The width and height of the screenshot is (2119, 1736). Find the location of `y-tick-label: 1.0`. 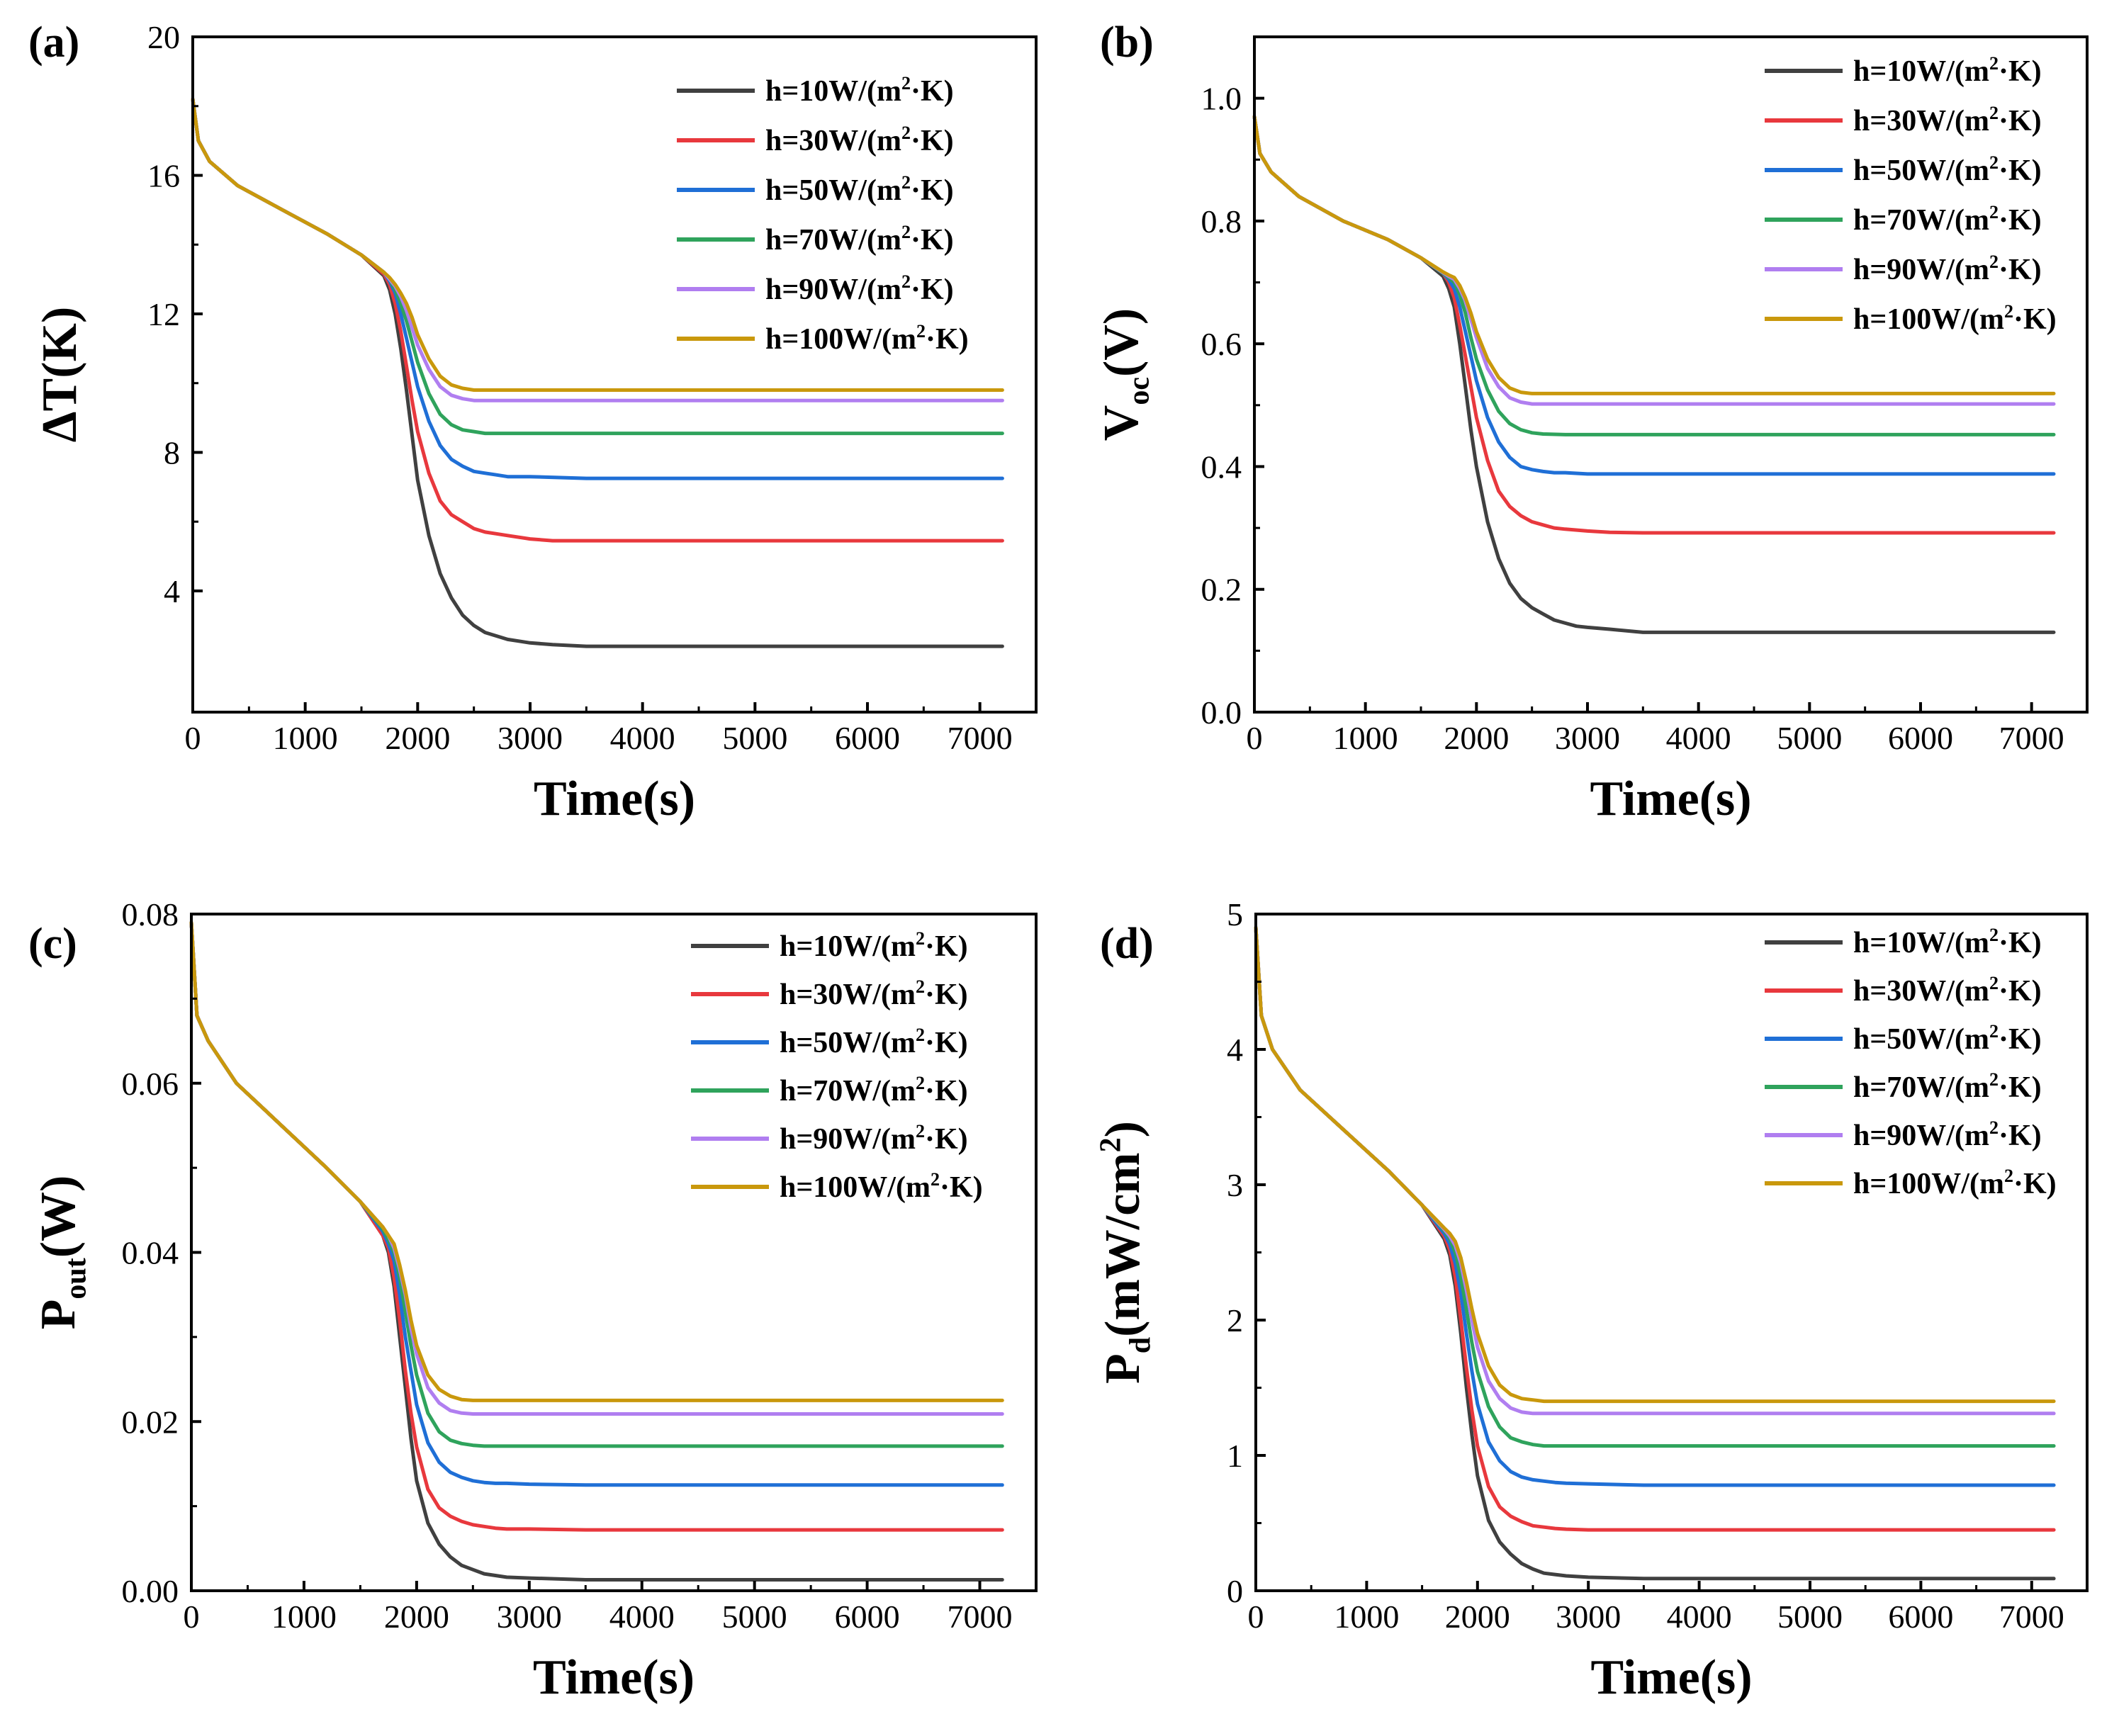

y-tick-label: 1.0 is located at coordinates (1222, 99).